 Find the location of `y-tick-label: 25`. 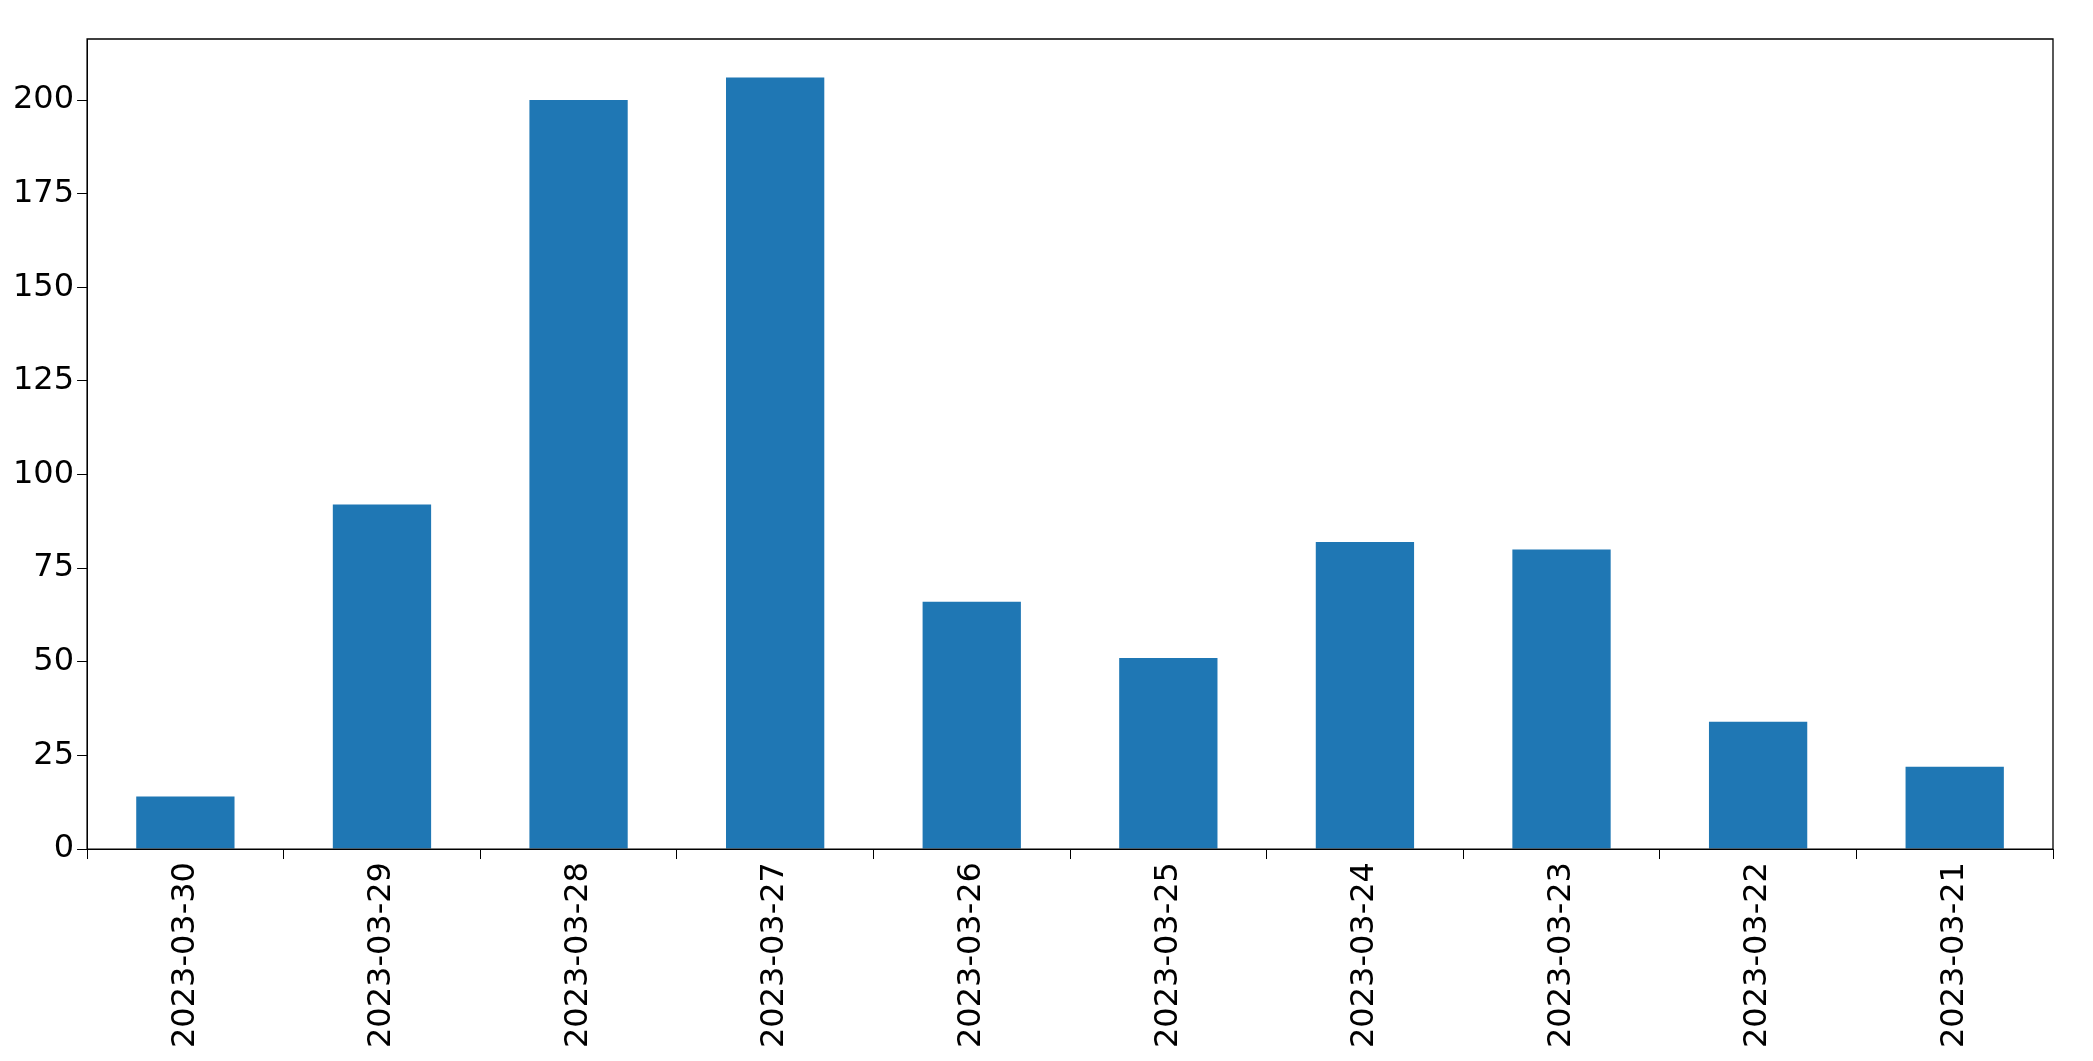

y-tick-label: 25 is located at coordinates (54, 752).